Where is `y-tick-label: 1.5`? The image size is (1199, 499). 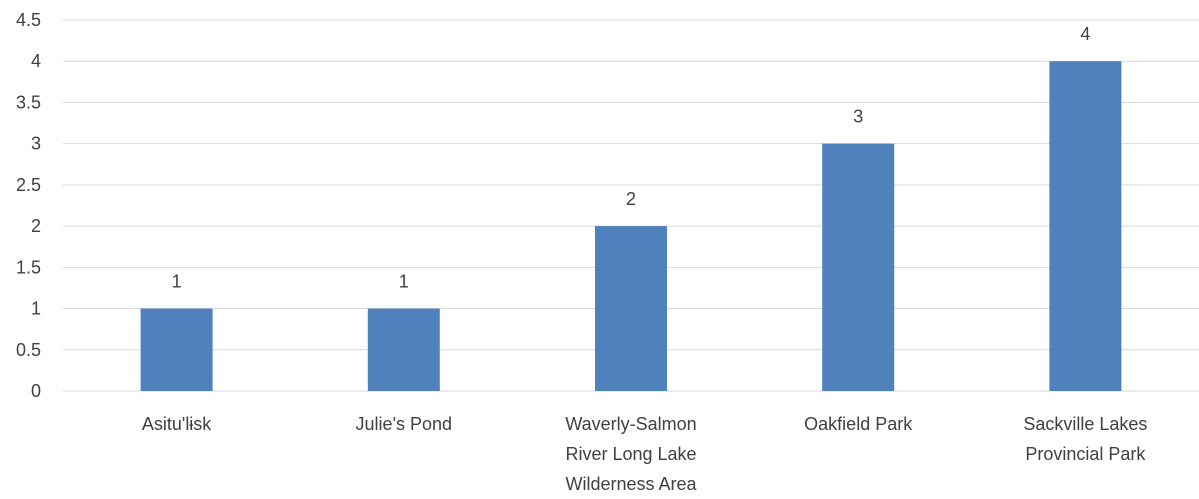 y-tick-label: 1.5 is located at coordinates (28, 267).